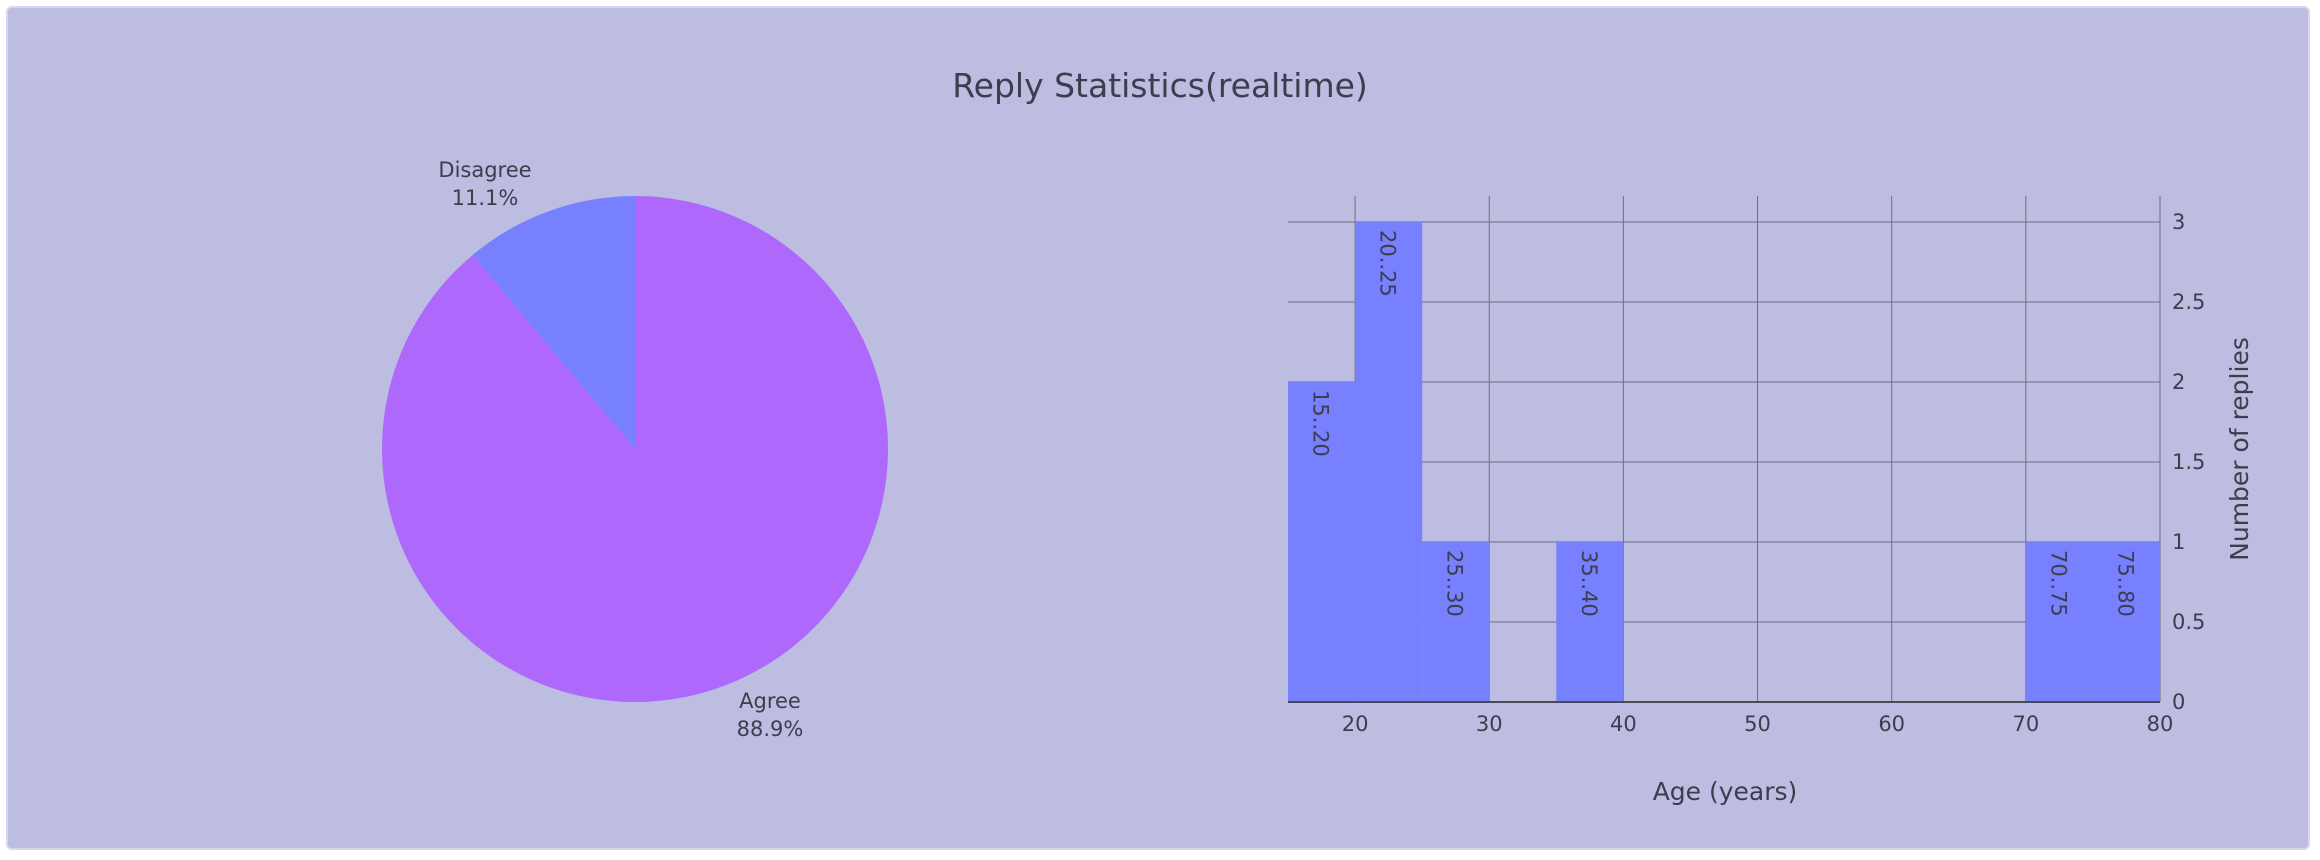 The width and height of the screenshot is (2320, 860). Describe the element at coordinates (1321, 423) in the screenshot. I see `bar-label: 15..20` at that location.